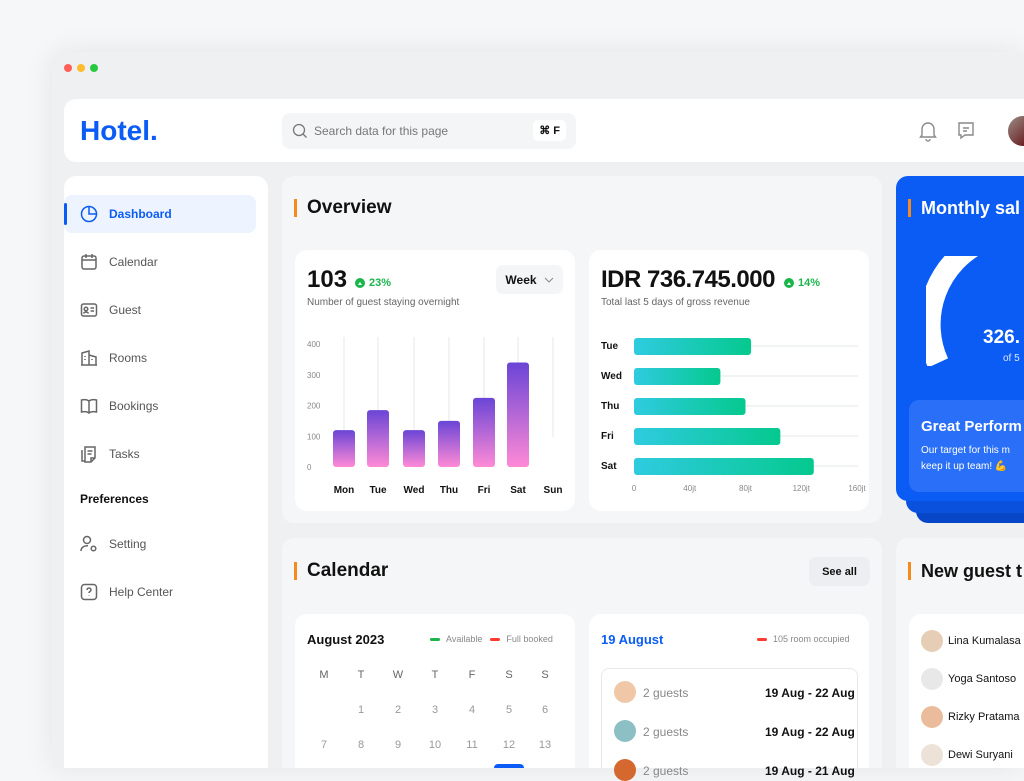  What do you see at coordinates (984, 717) in the screenshot?
I see `guest-name: Rizky Pratama` at bounding box center [984, 717].